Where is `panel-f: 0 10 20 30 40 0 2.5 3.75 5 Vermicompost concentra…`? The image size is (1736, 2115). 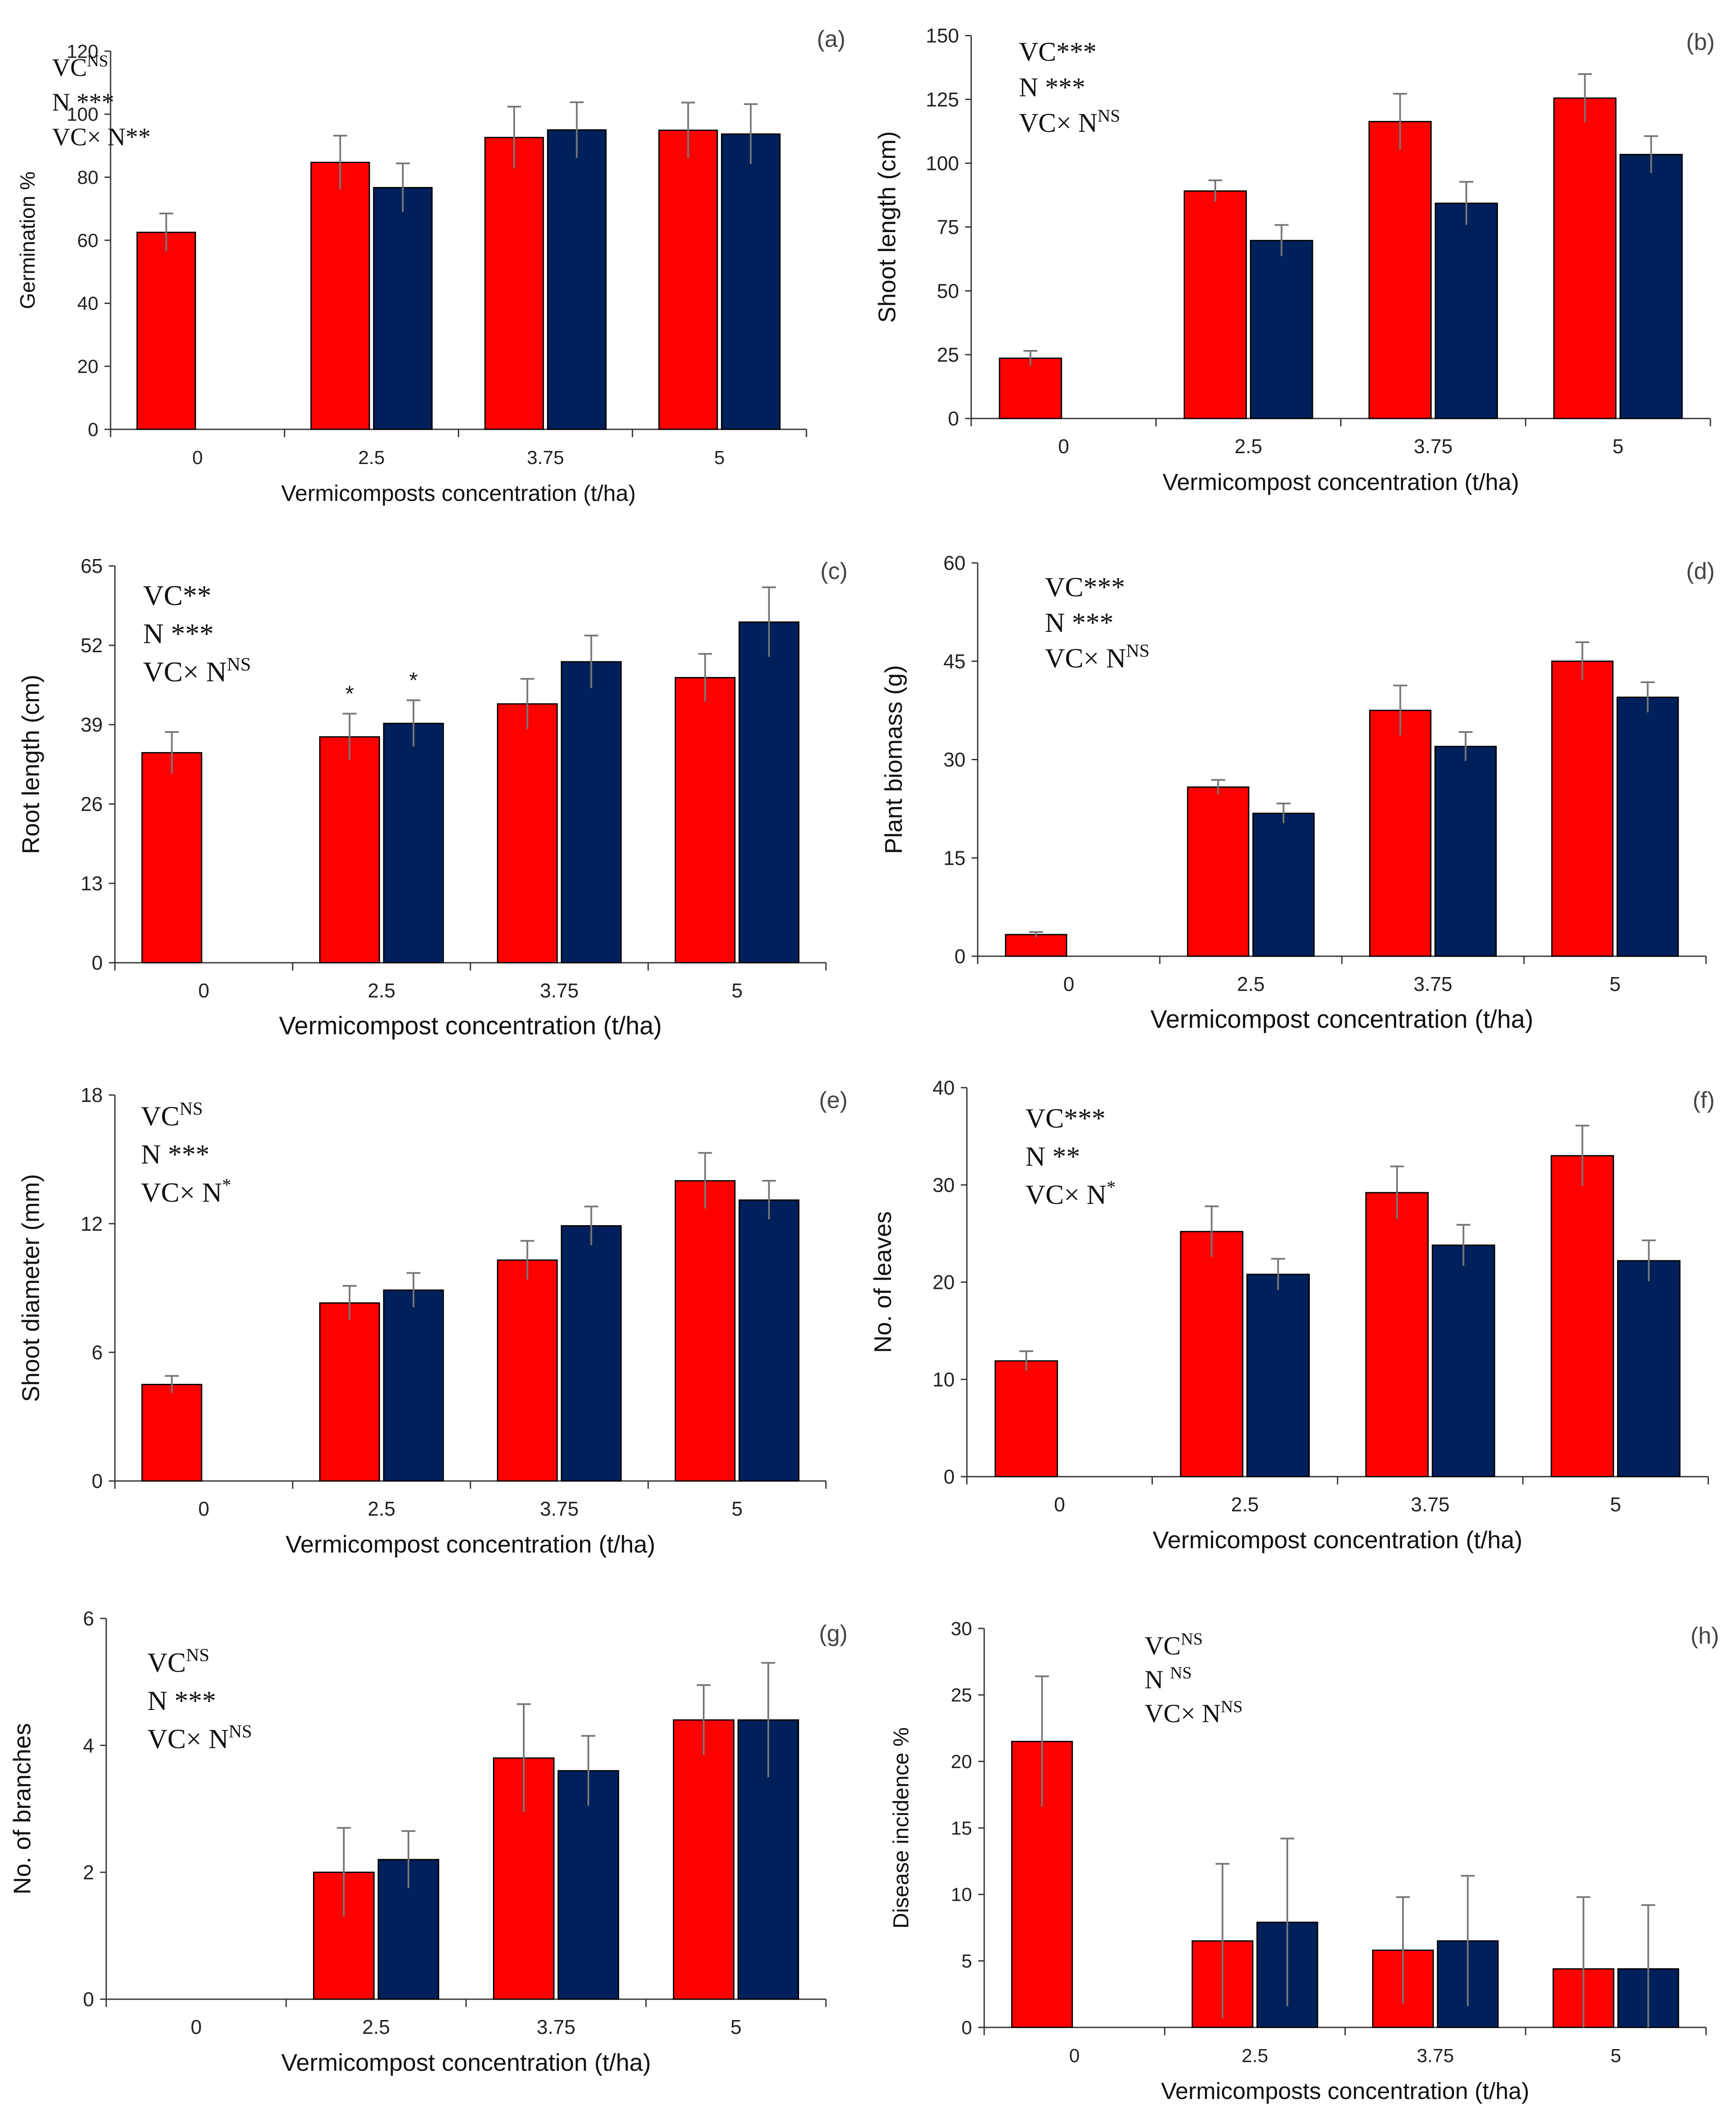 panel-f: 0 10 20 30 40 0 2.5 3.75 5 Vermicompost concentra… is located at coordinates (1292, 1314).